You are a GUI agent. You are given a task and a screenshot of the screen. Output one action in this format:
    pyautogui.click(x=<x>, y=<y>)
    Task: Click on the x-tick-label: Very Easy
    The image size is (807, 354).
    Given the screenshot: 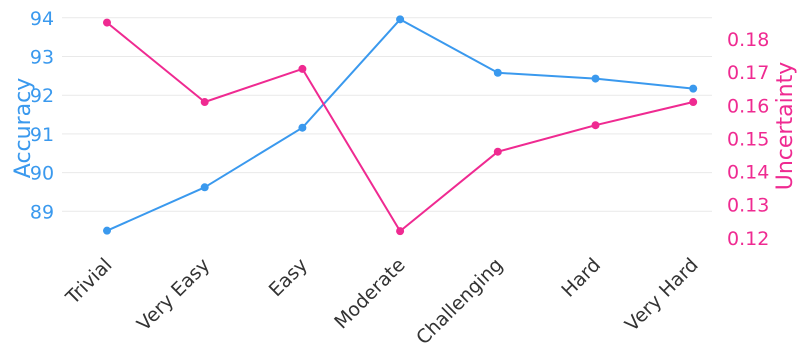 What is the action you would take?
    pyautogui.click(x=173, y=294)
    